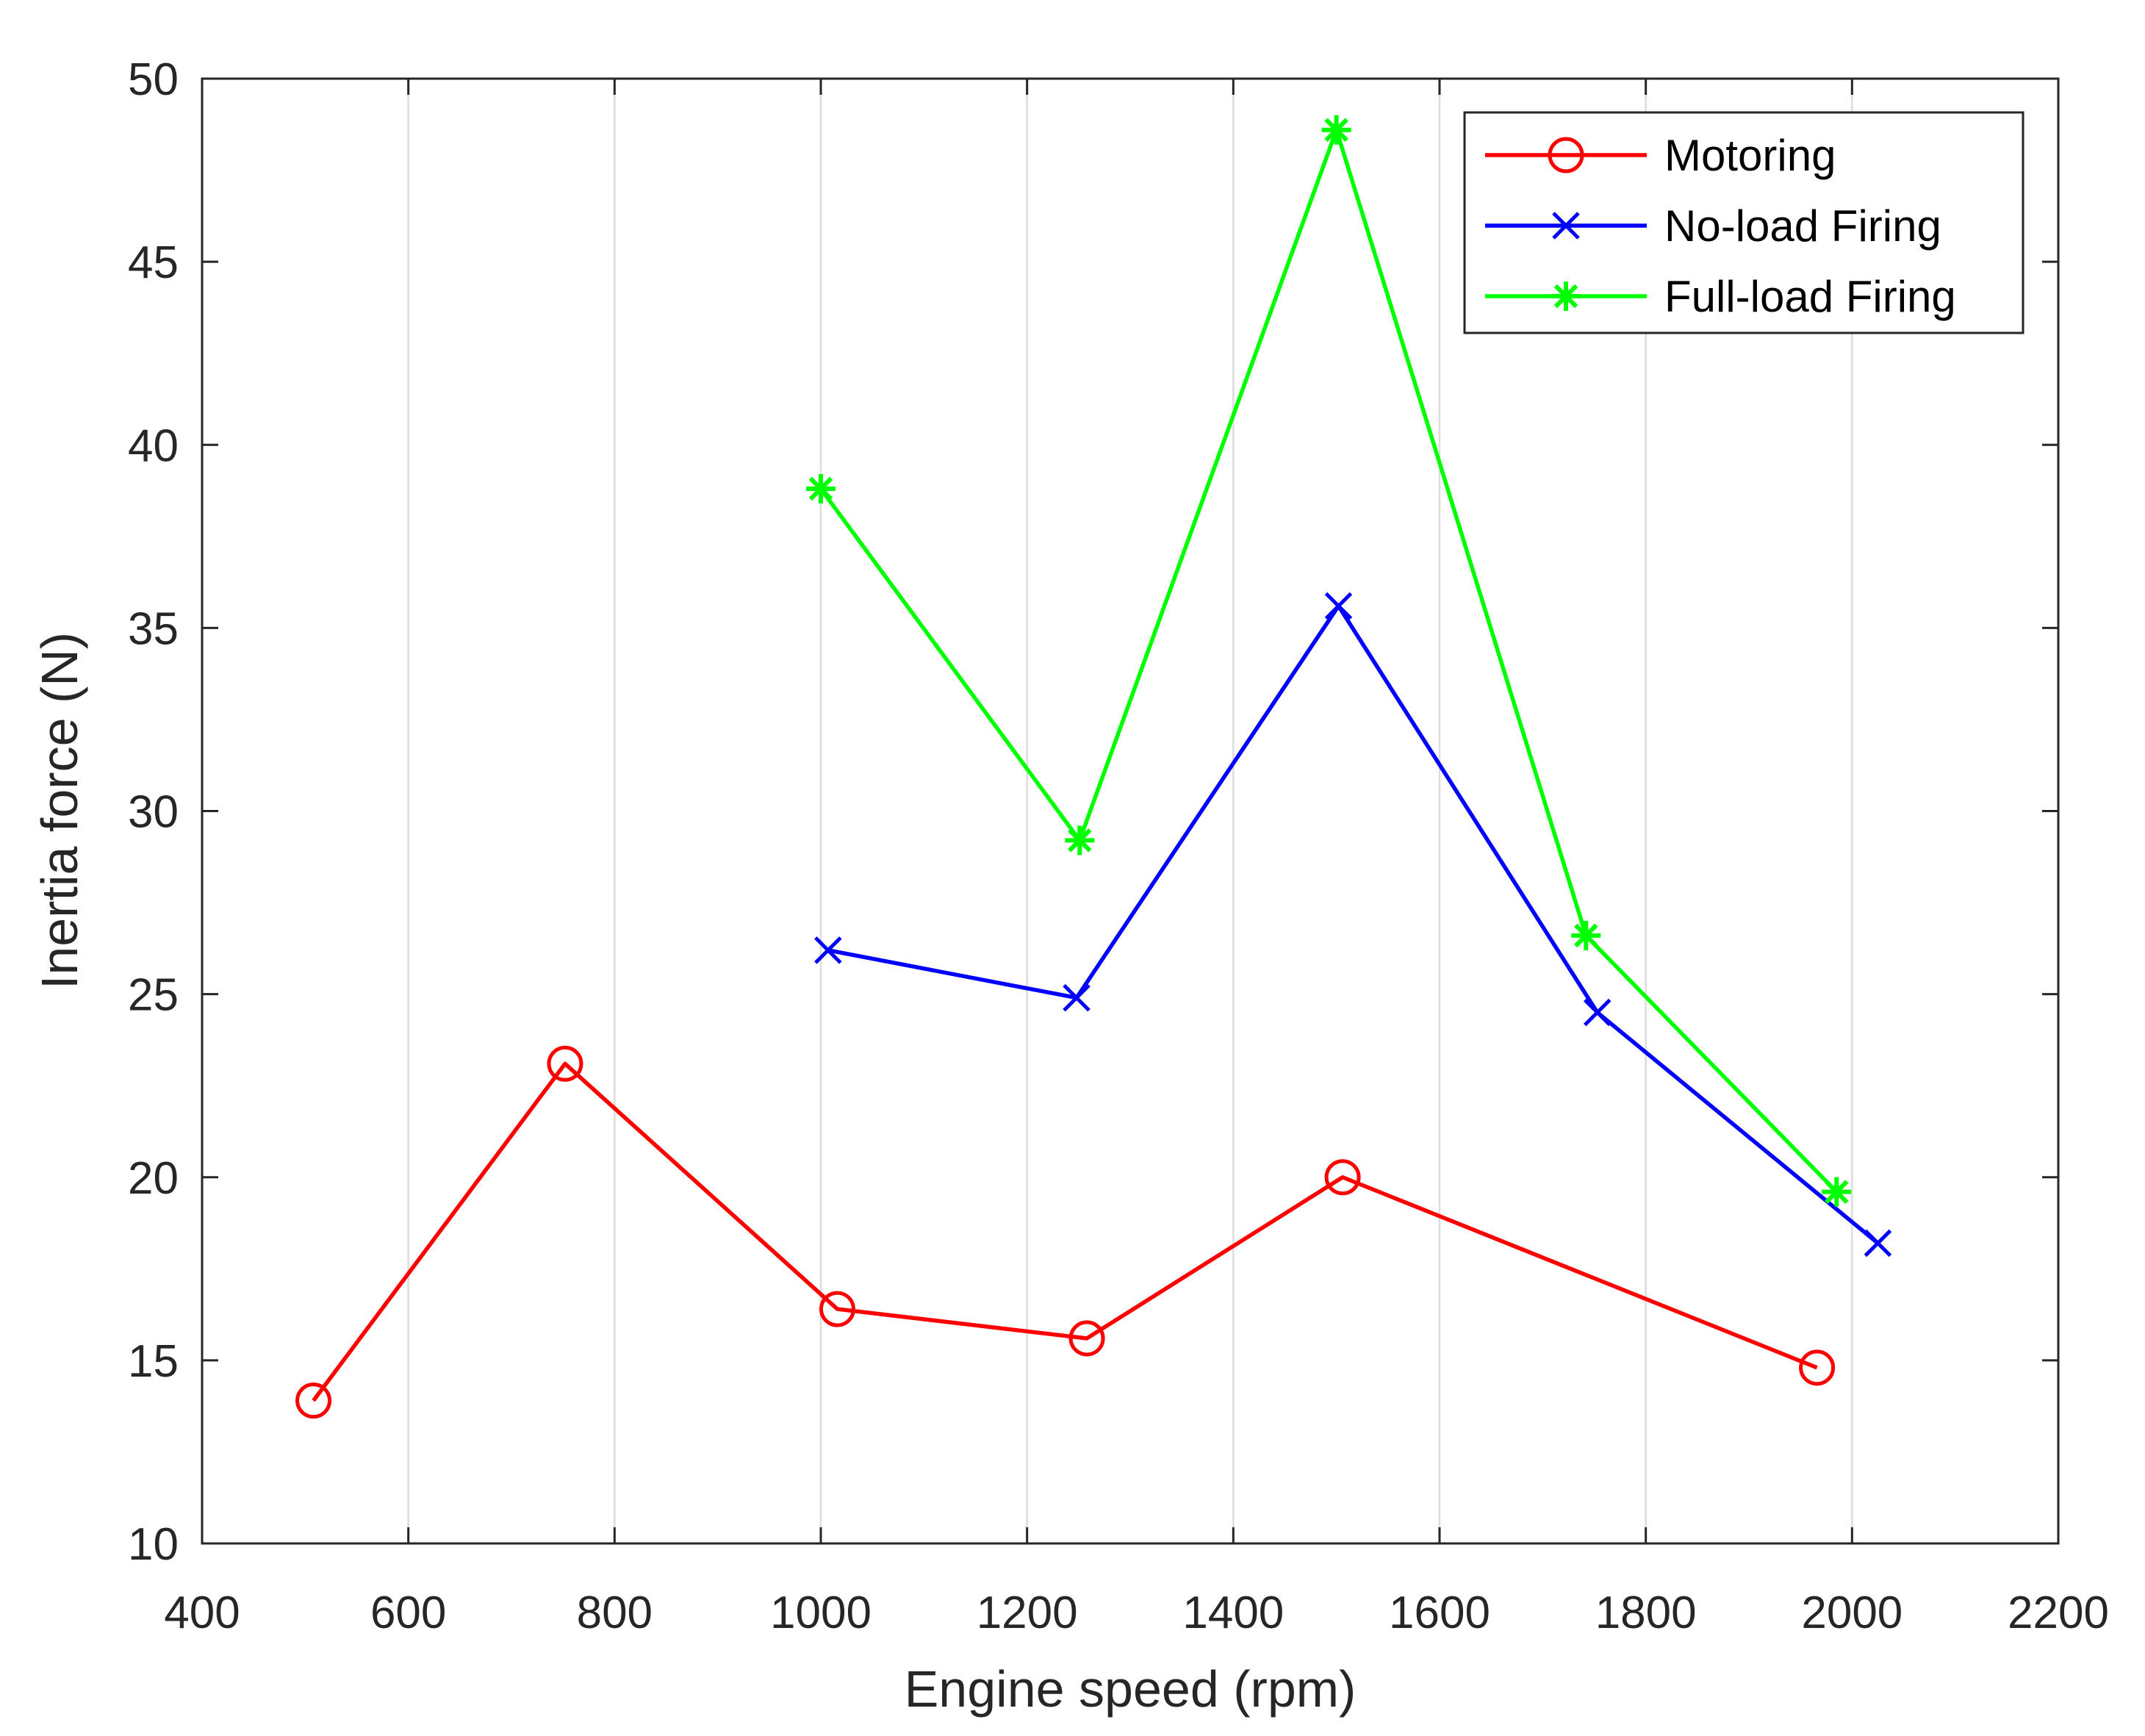 The image size is (2145, 1736). I want to click on x-tick-label: 2000, so click(1852, 1613).